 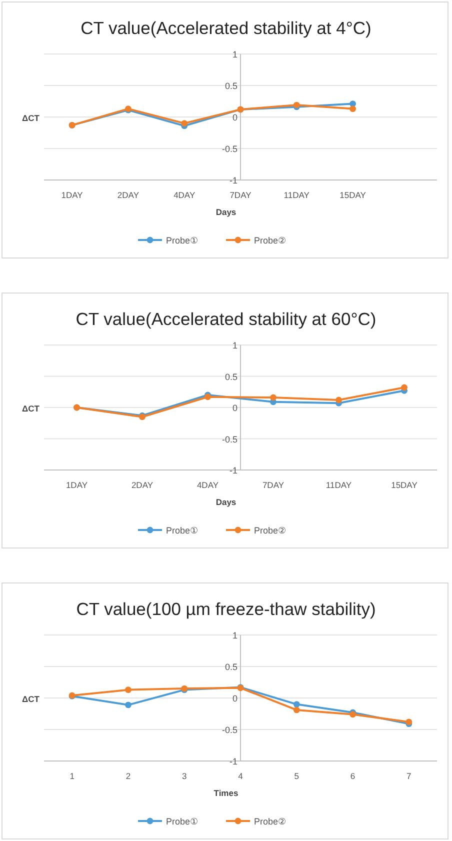 What do you see at coordinates (353, 776) in the screenshot?
I see `x-tick-label: 6` at bounding box center [353, 776].